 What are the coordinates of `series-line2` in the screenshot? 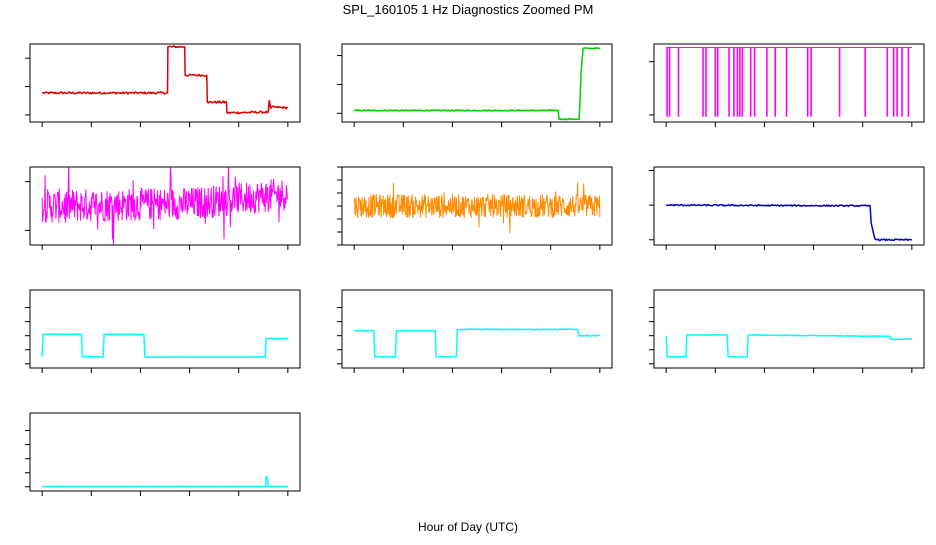 It's located at (477, 343).